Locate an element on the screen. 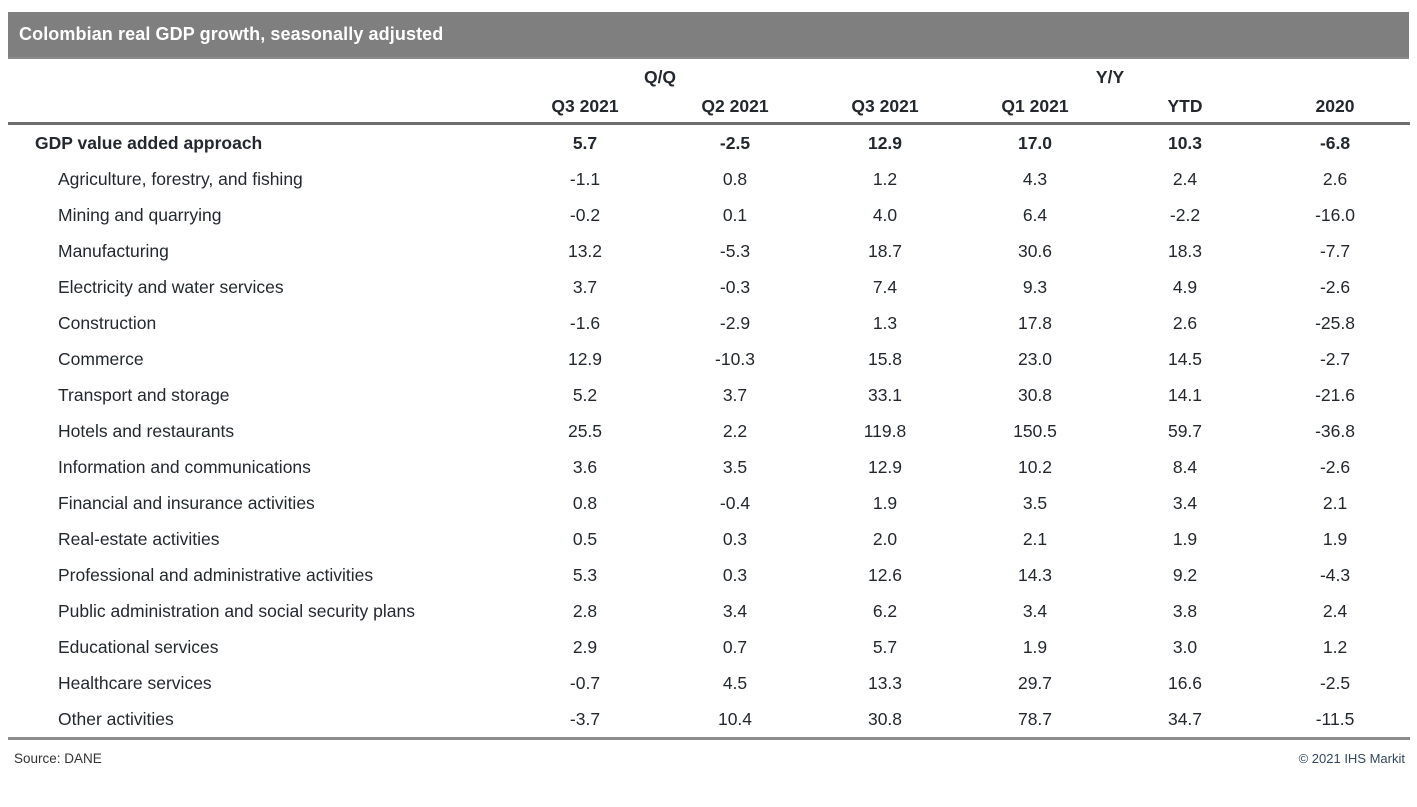 The width and height of the screenshot is (1417, 807). row-label: Healthcare services is located at coordinates (135, 683).